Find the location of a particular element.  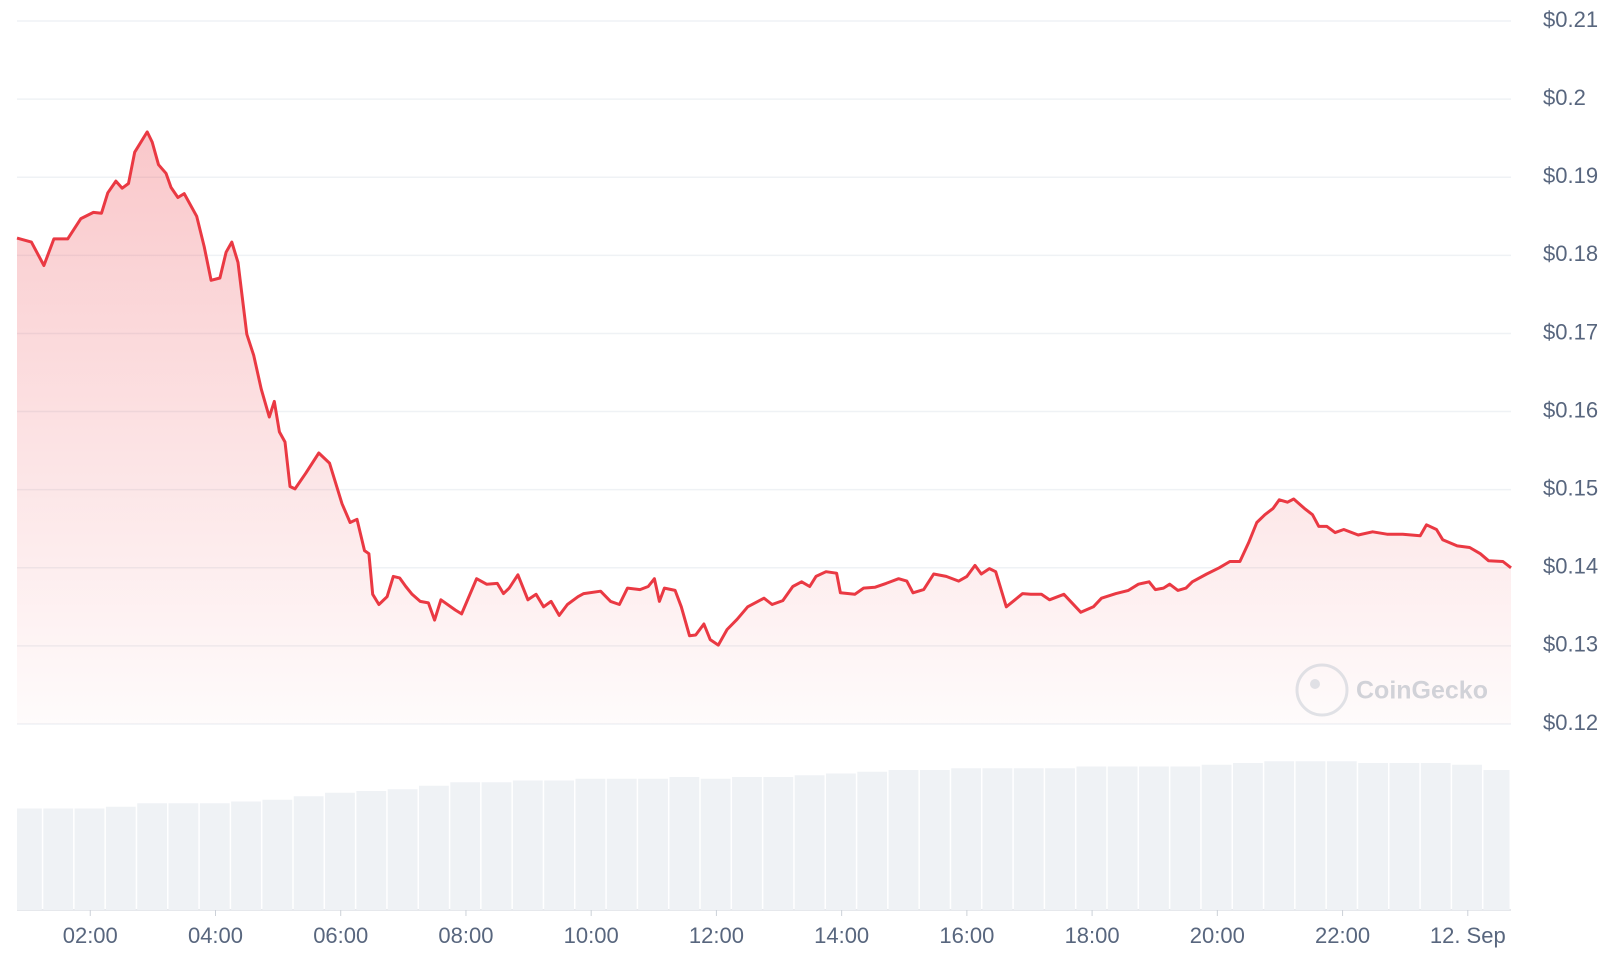

x-tick-label: 08:00 is located at coordinates (465, 935).